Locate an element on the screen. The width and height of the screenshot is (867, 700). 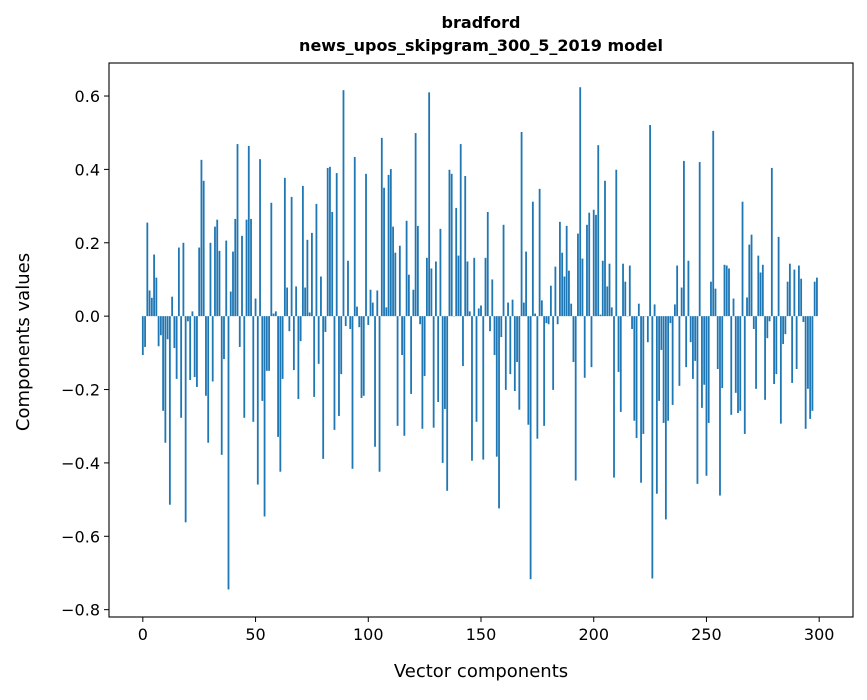
x-tick-label: 200 is located at coordinates (593, 634).